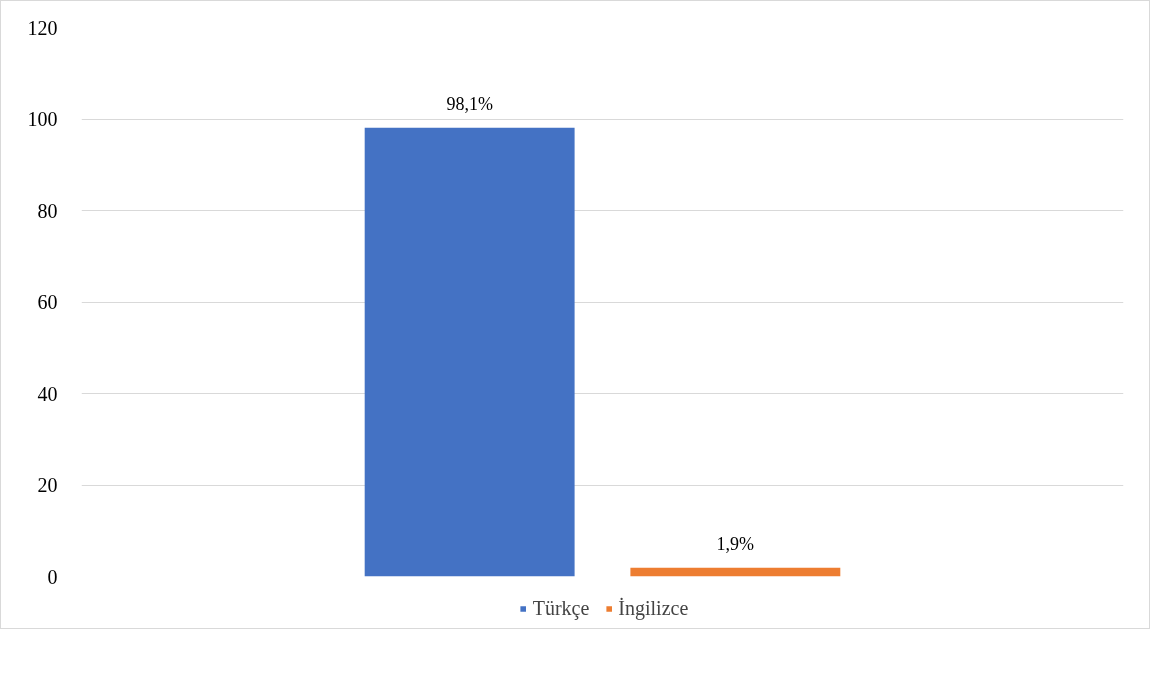 The width and height of the screenshot is (1160, 675). I want to click on data-label: 98,1%, so click(469, 103).